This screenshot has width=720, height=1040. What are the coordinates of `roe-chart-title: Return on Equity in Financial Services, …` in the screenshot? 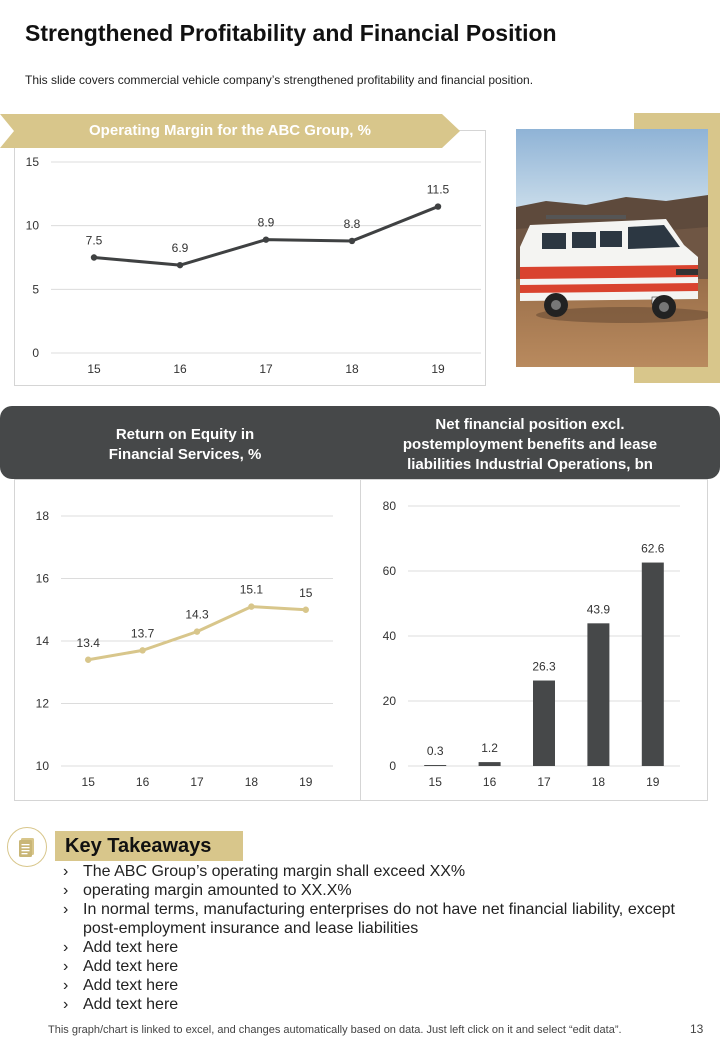 It's located at (185, 445).